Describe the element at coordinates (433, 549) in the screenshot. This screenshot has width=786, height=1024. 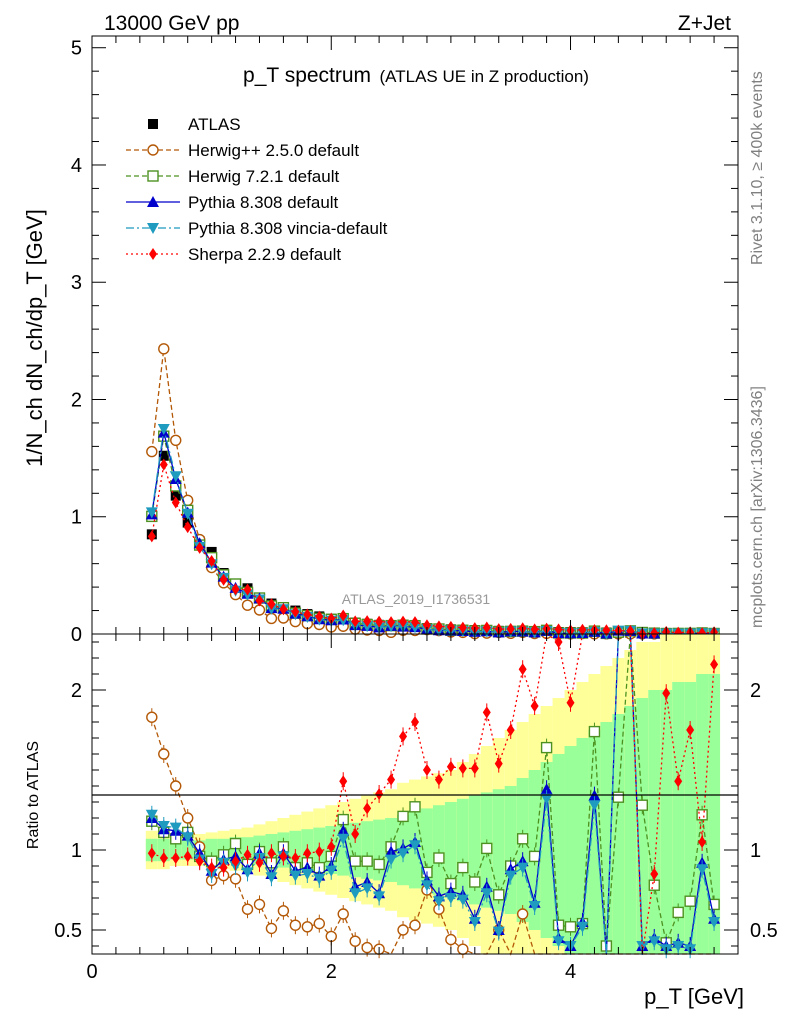
I see `series-line-sherpa` at that location.